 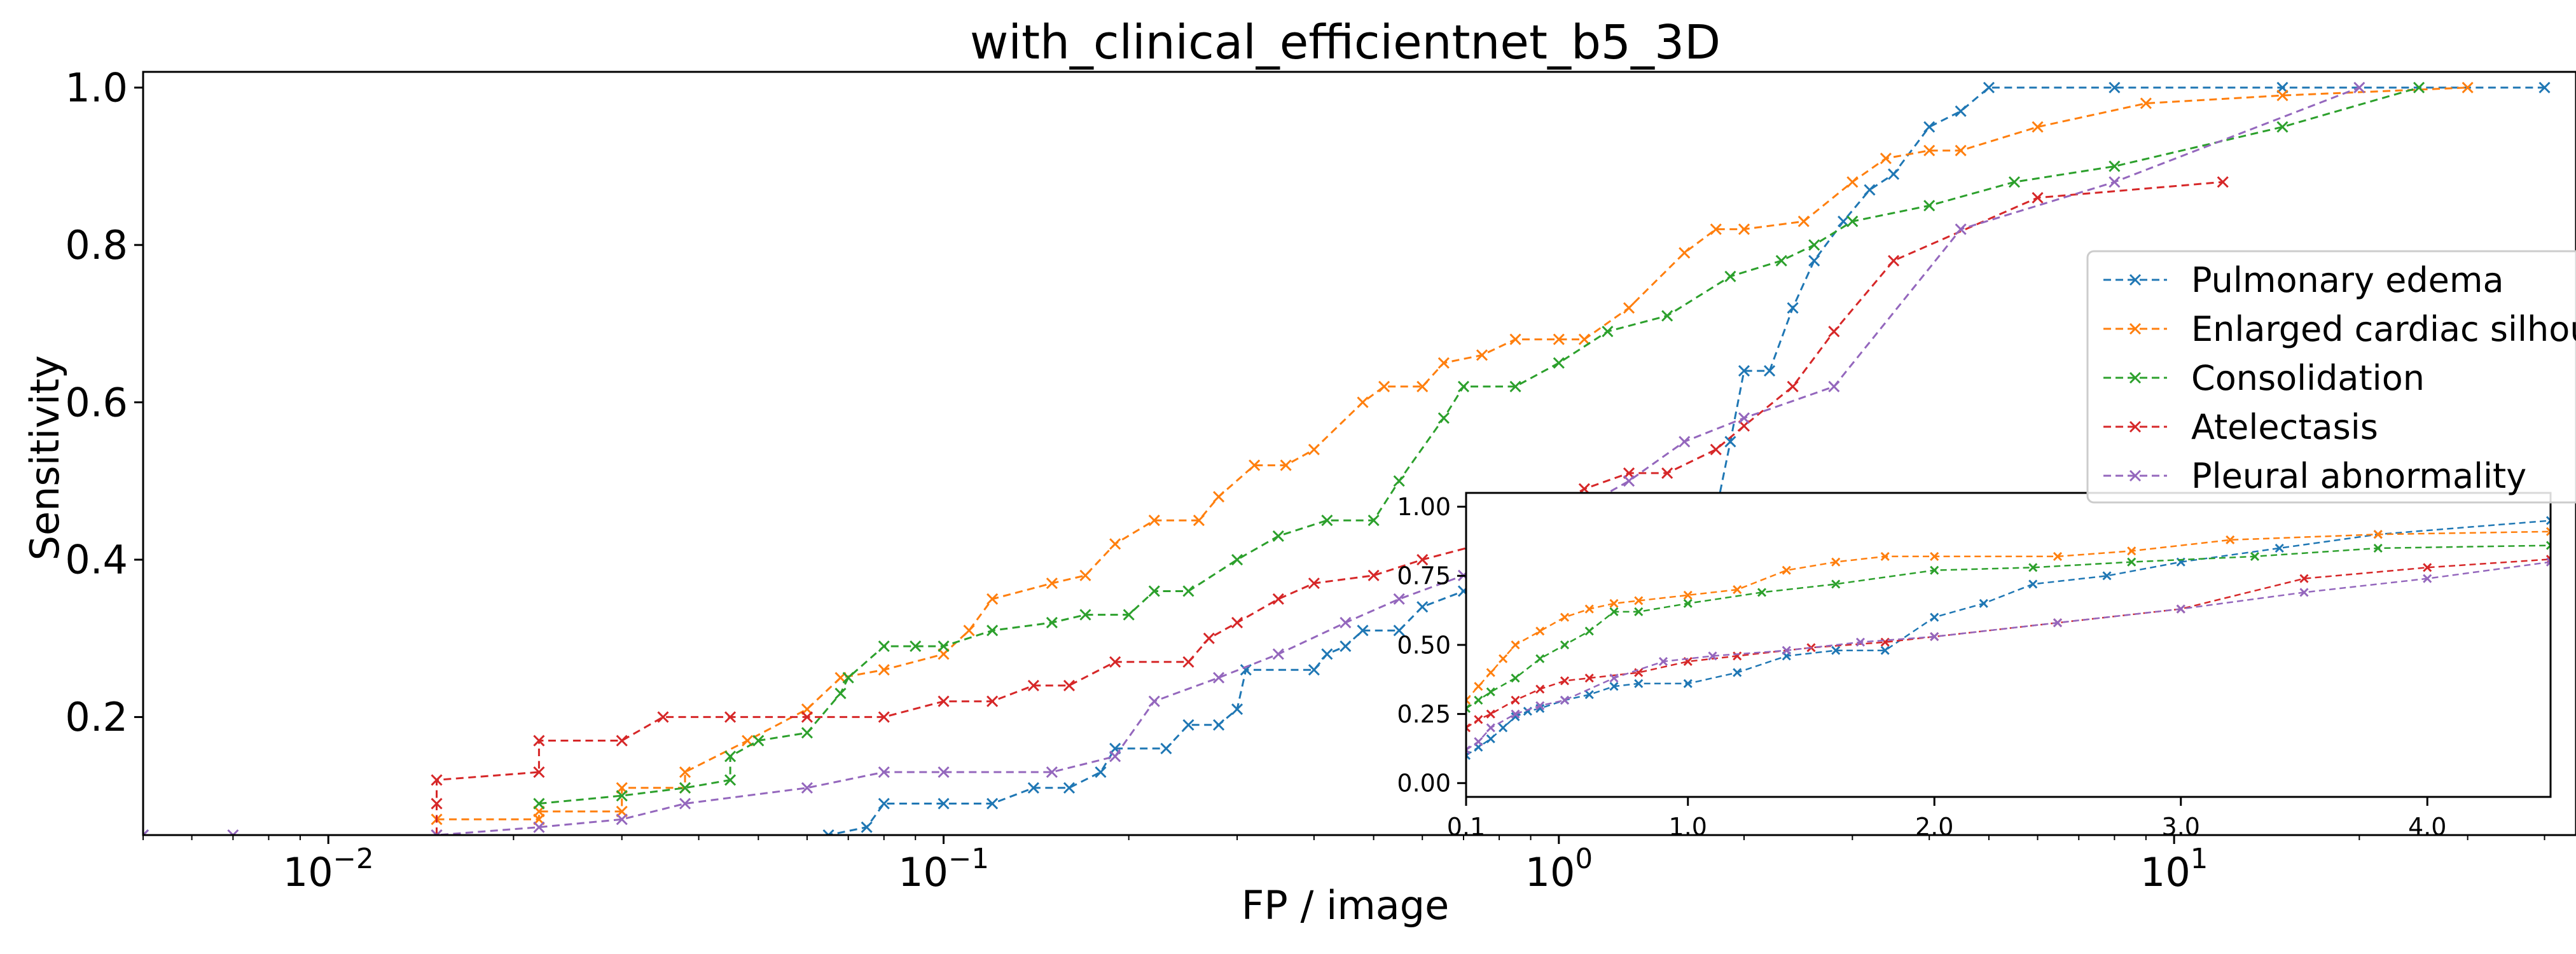 What do you see at coordinates (1688, 827) in the screenshot?
I see `inset-x-tick-label: 1.0` at bounding box center [1688, 827].